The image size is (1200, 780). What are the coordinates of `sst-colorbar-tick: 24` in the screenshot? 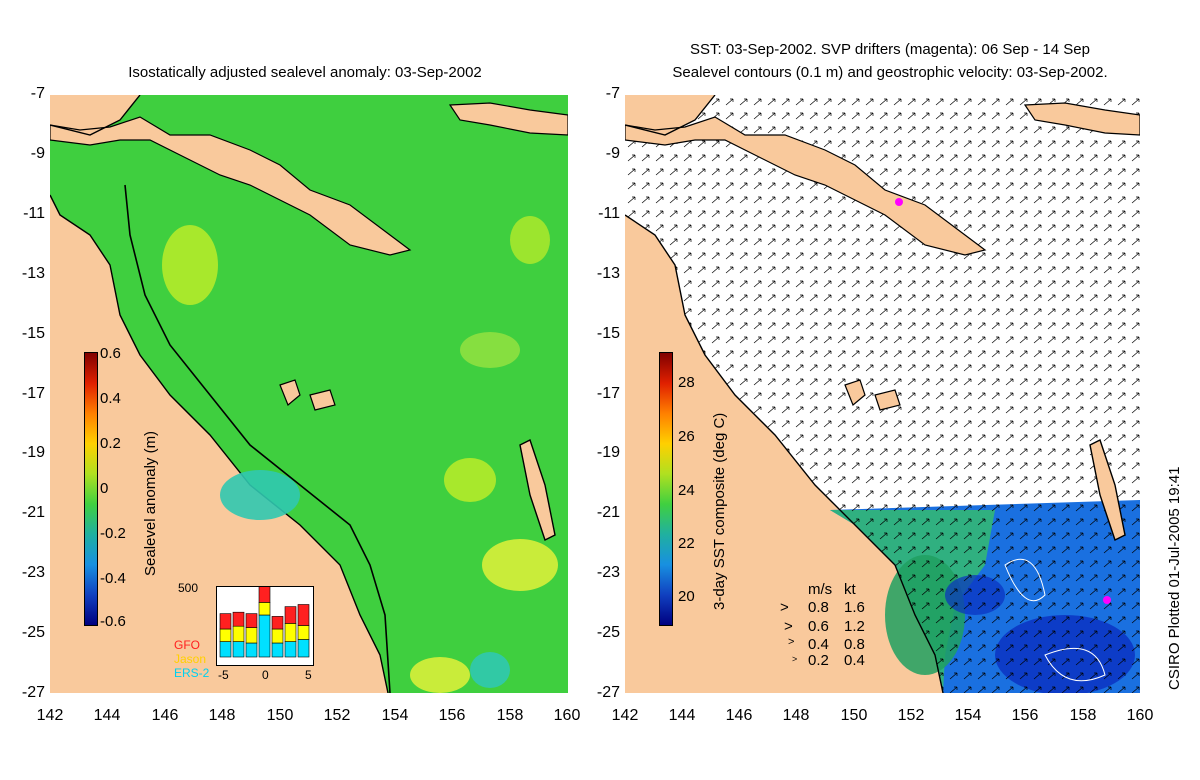 It's located at (686, 490).